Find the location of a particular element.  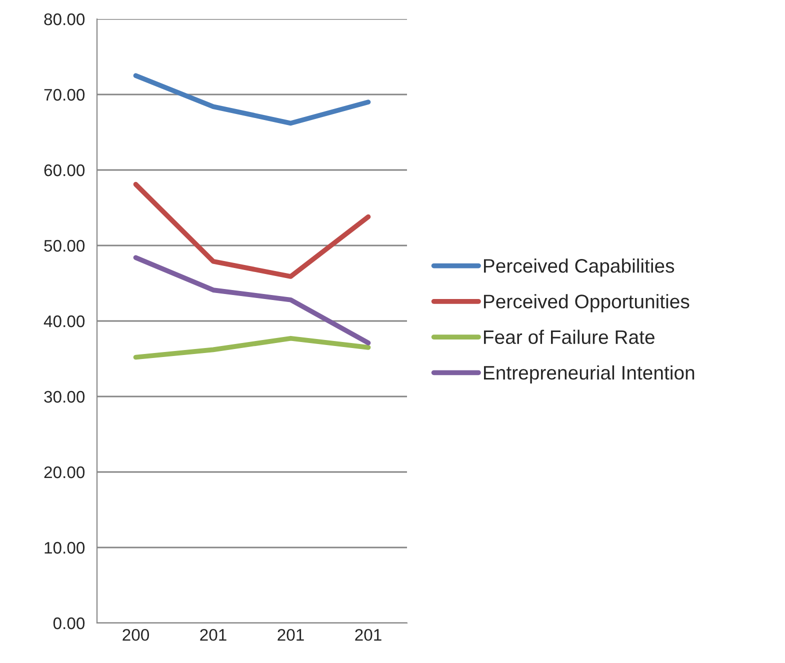

y-tick-label: 50.00 is located at coordinates (64, 246).